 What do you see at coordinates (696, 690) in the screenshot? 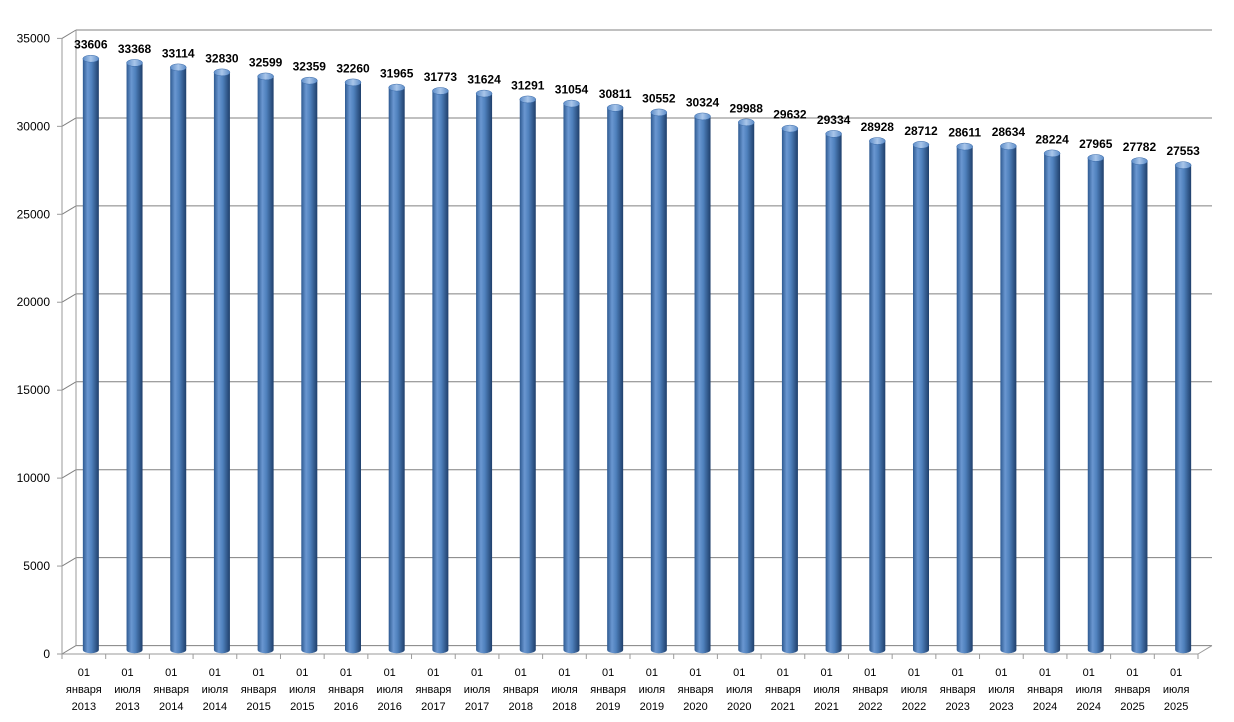
I see `x-tick-label: 01 января 2020` at bounding box center [696, 690].